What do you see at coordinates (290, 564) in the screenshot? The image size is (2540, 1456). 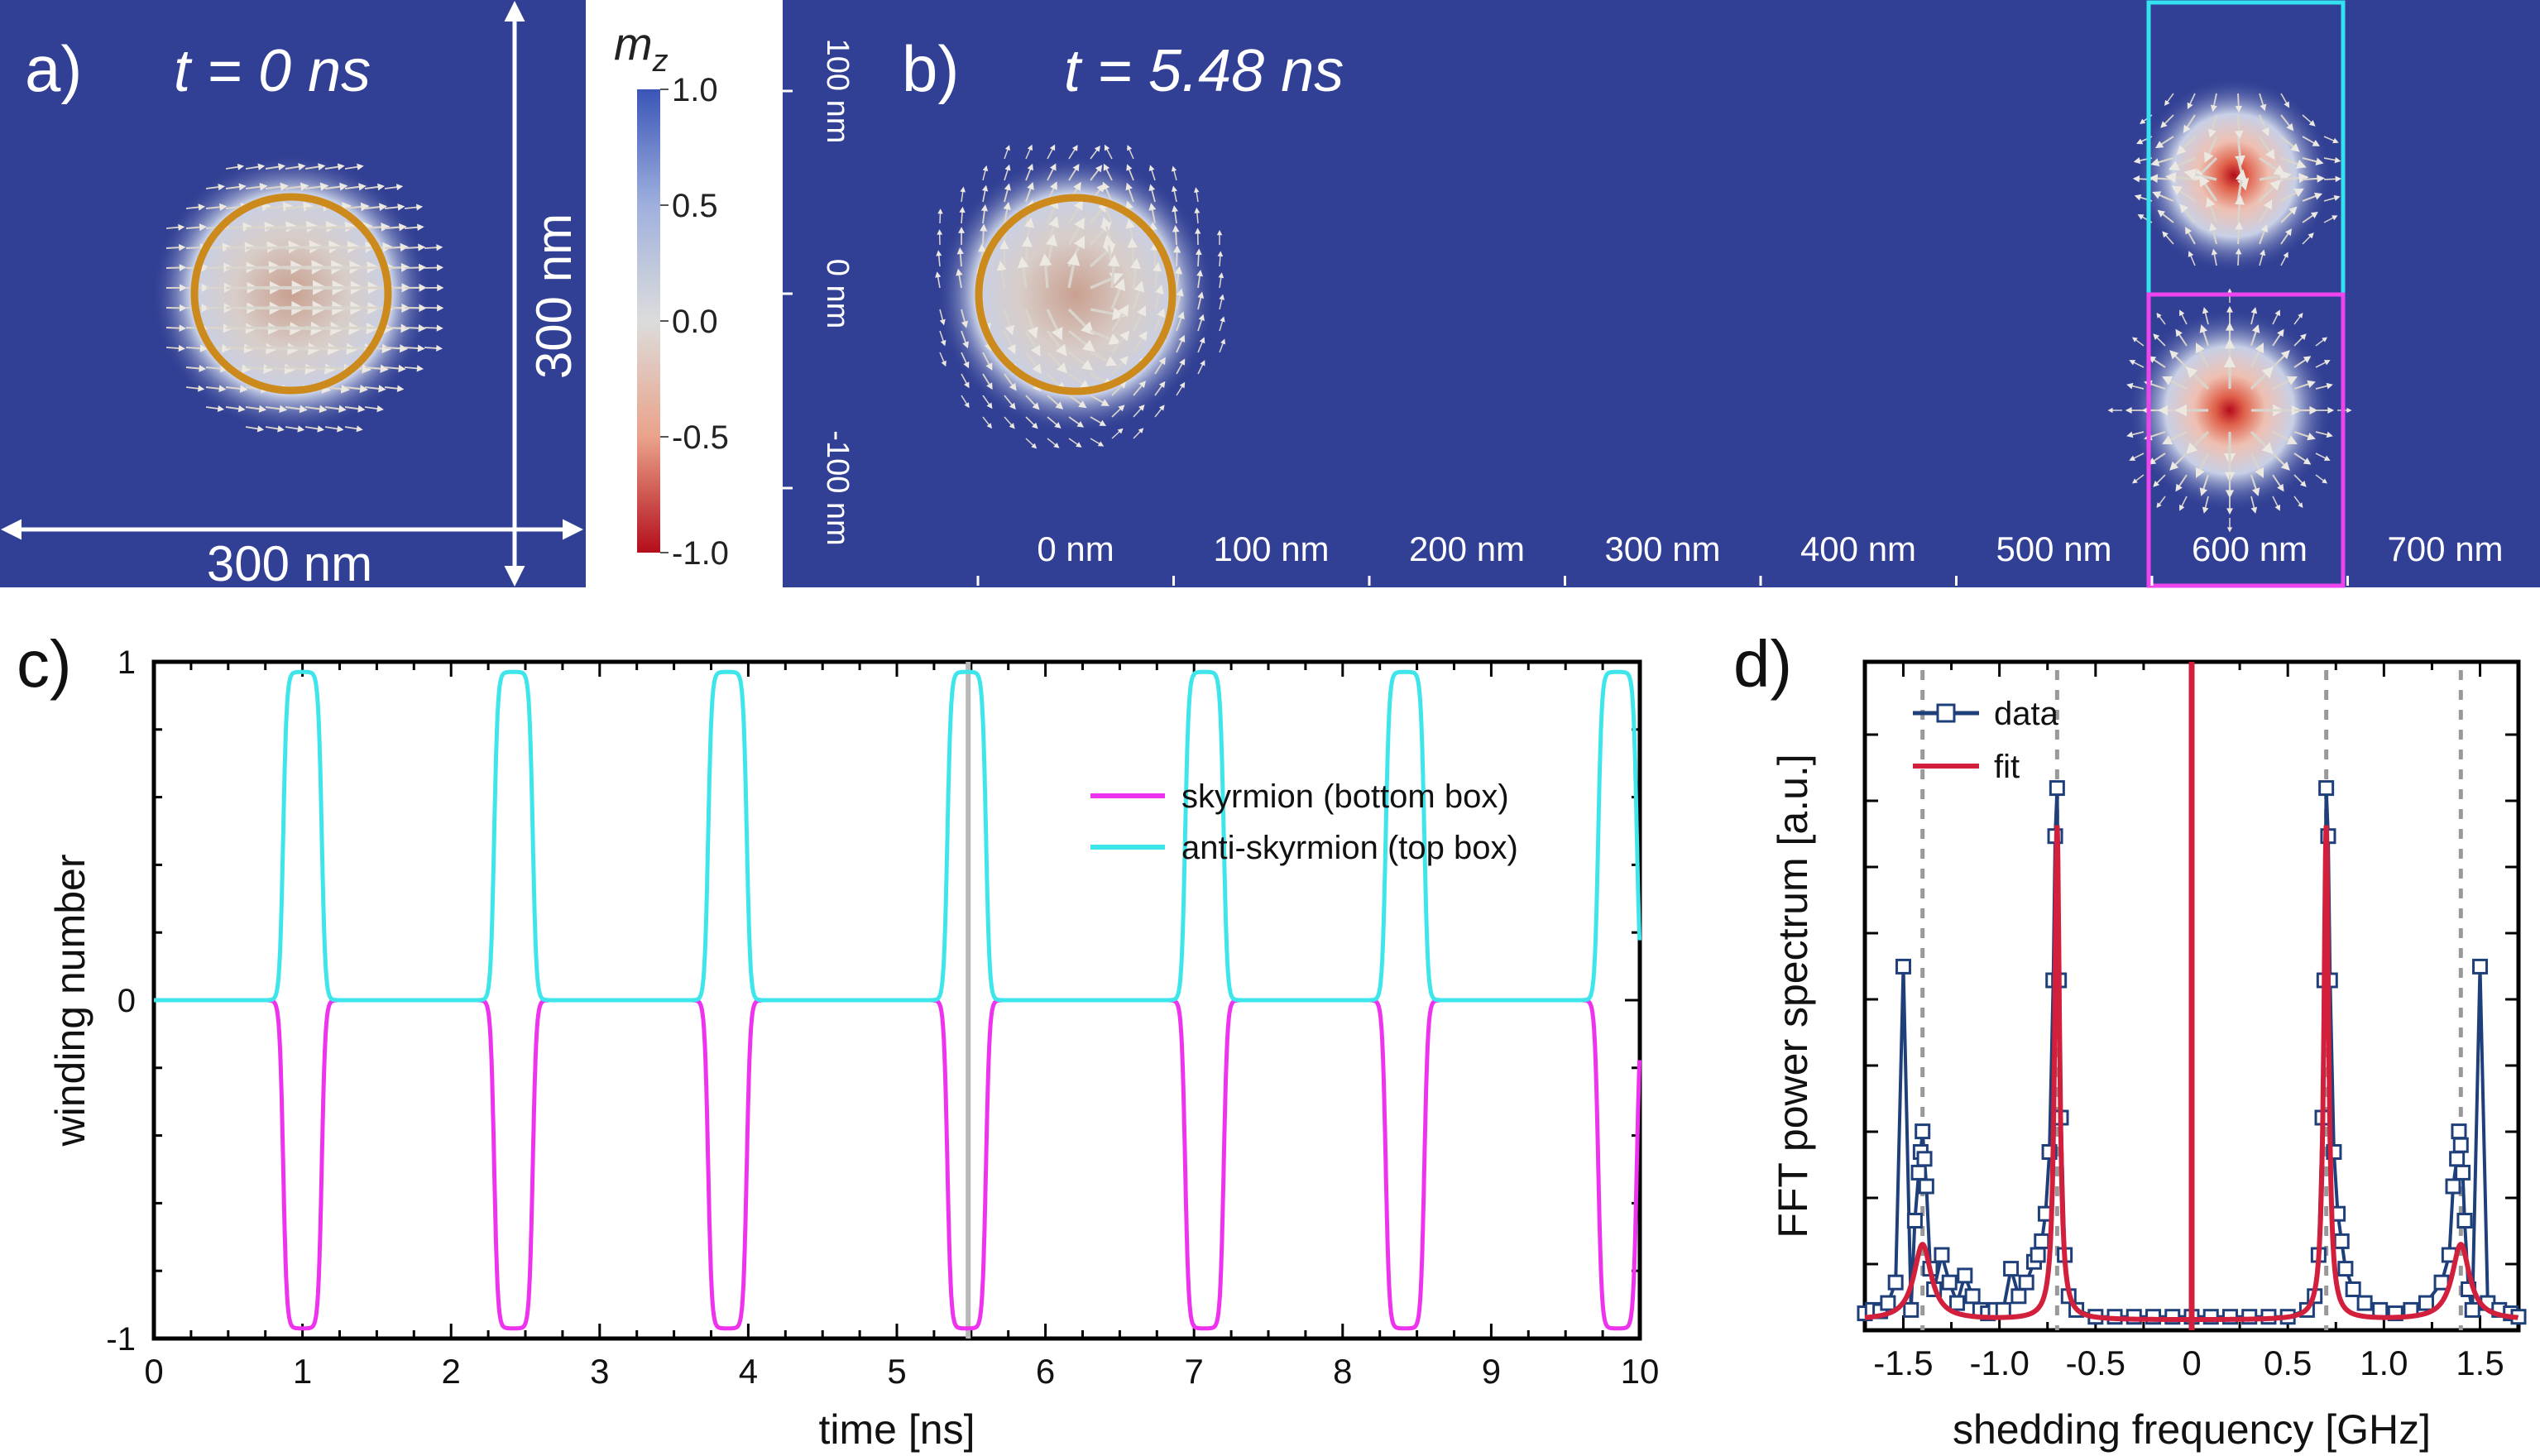 I see `panel-a-width-label: 300 nm` at bounding box center [290, 564].